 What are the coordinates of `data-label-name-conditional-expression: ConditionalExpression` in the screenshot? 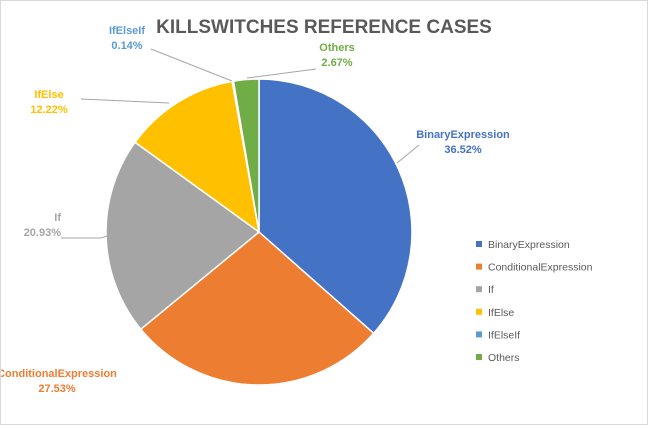 It's located at (59, 374).